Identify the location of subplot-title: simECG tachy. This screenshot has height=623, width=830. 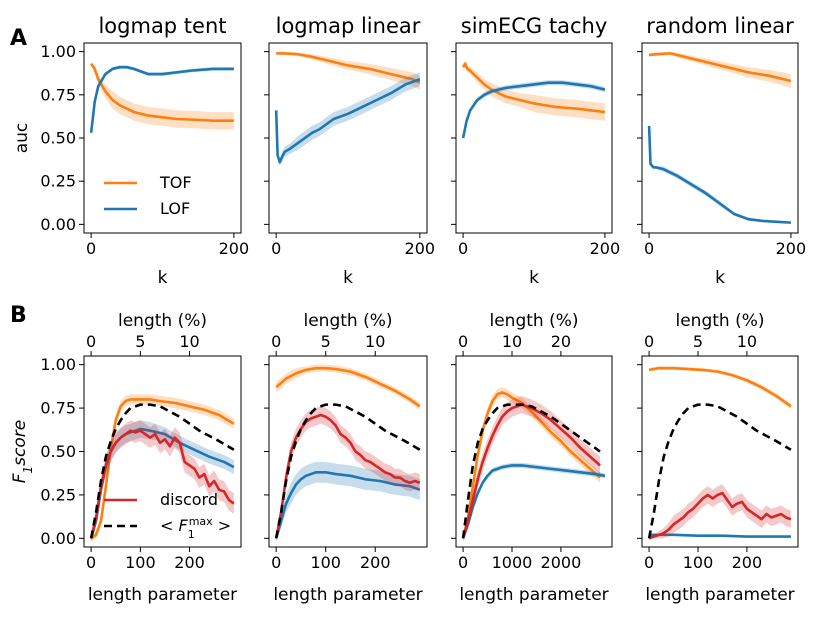
(534, 26).